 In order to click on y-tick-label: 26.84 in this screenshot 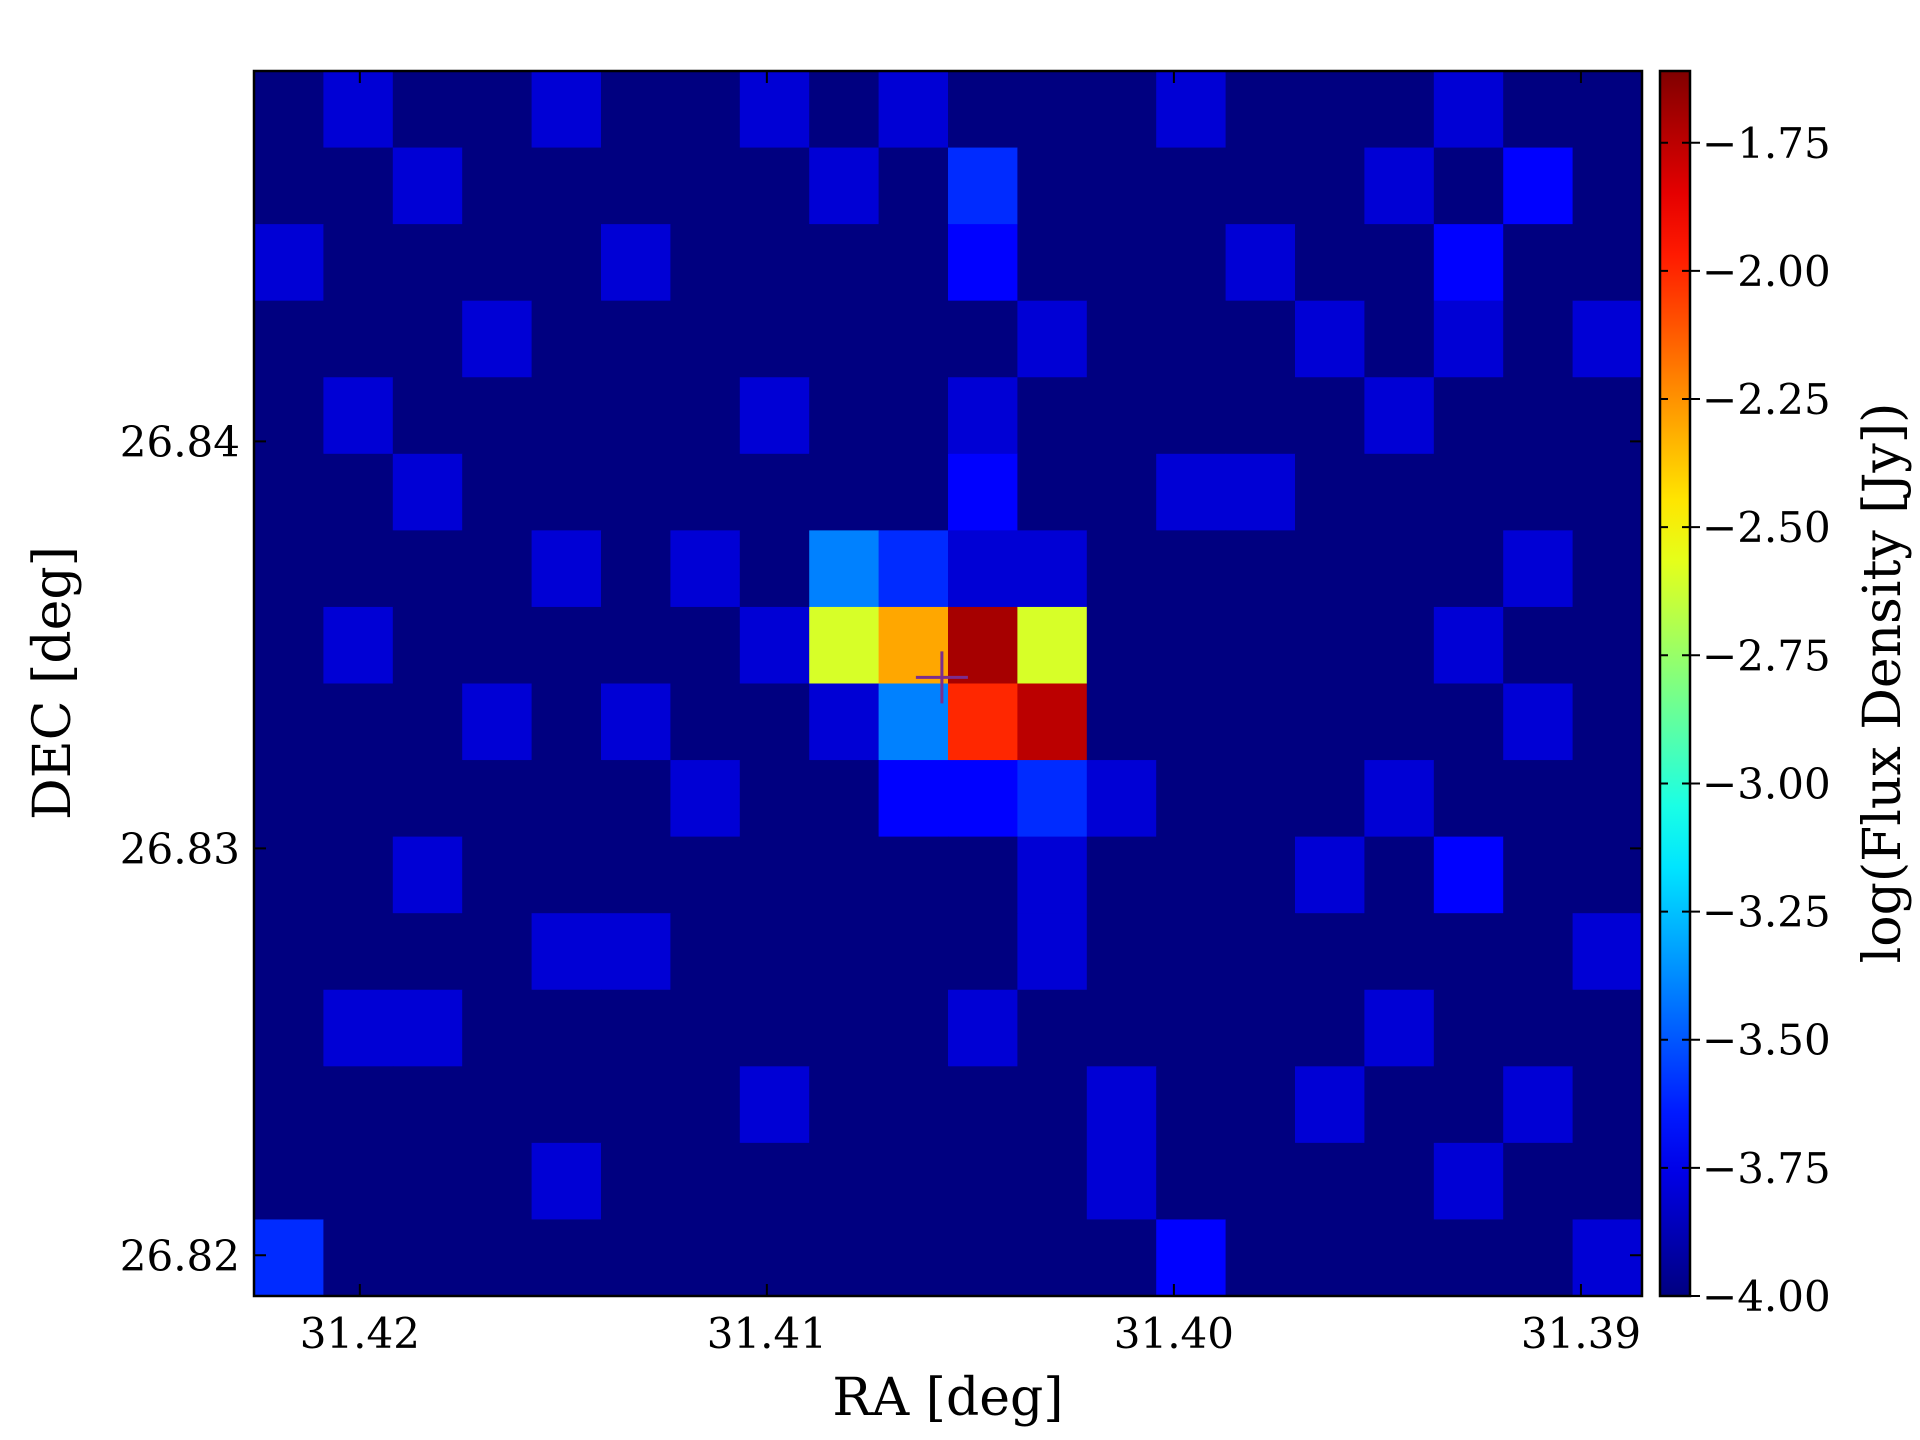, I will do `click(180, 441)`.